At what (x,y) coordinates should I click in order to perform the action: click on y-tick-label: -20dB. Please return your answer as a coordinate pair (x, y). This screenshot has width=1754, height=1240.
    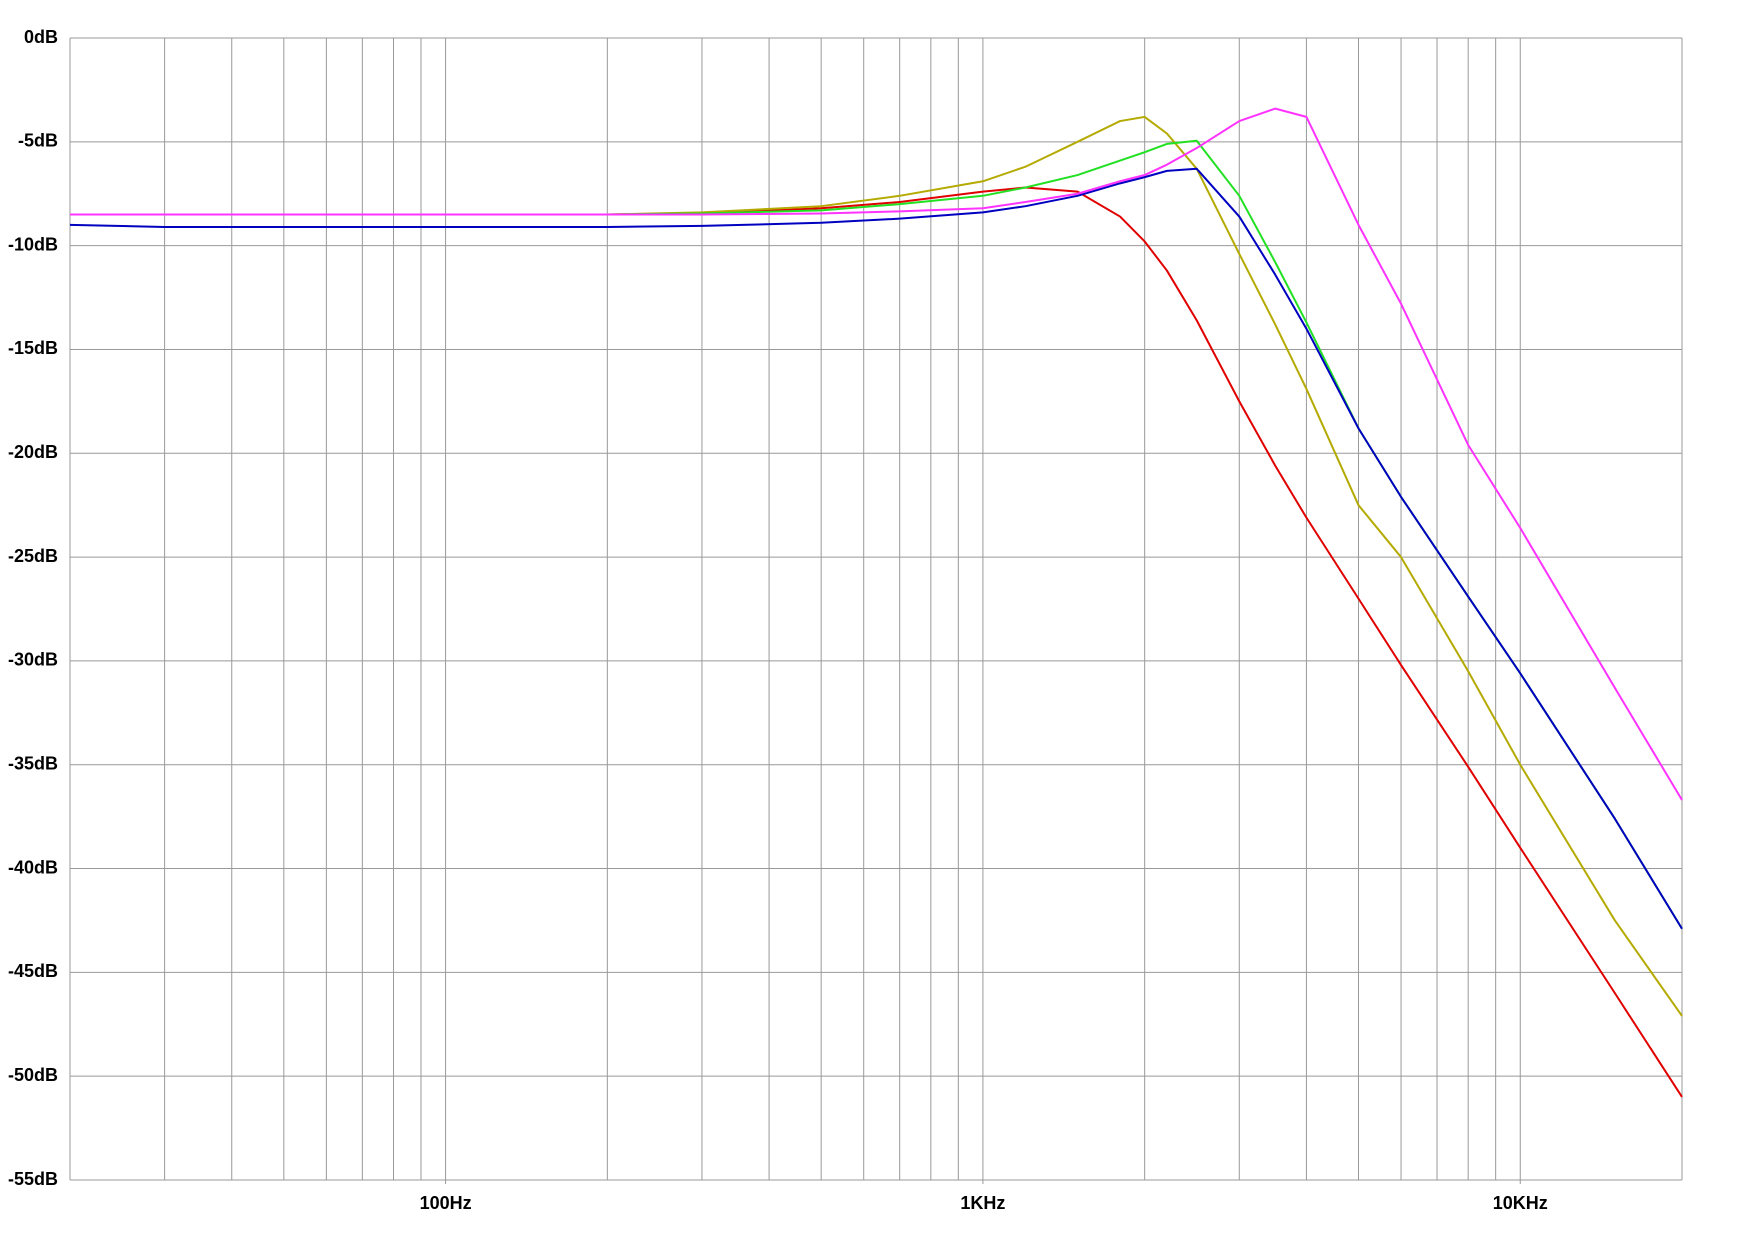
    Looking at the image, I should click on (33, 452).